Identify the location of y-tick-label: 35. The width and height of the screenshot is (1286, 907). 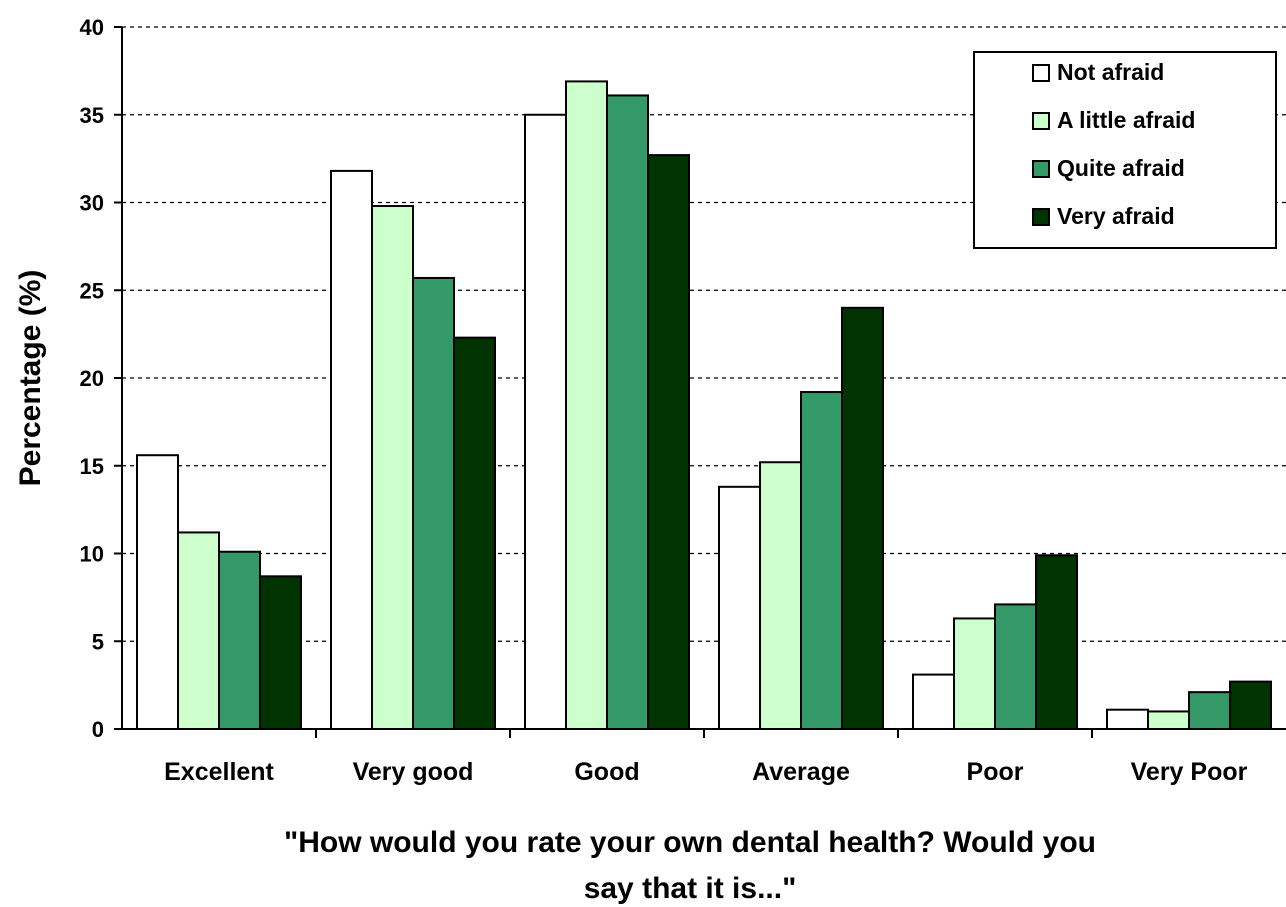
(92, 115).